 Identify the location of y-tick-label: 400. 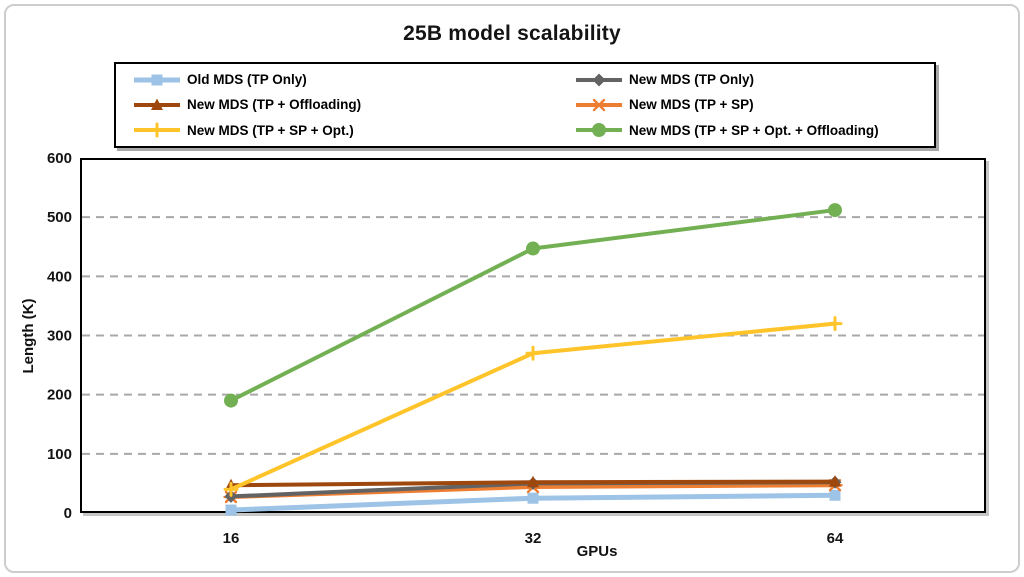
(59, 276).